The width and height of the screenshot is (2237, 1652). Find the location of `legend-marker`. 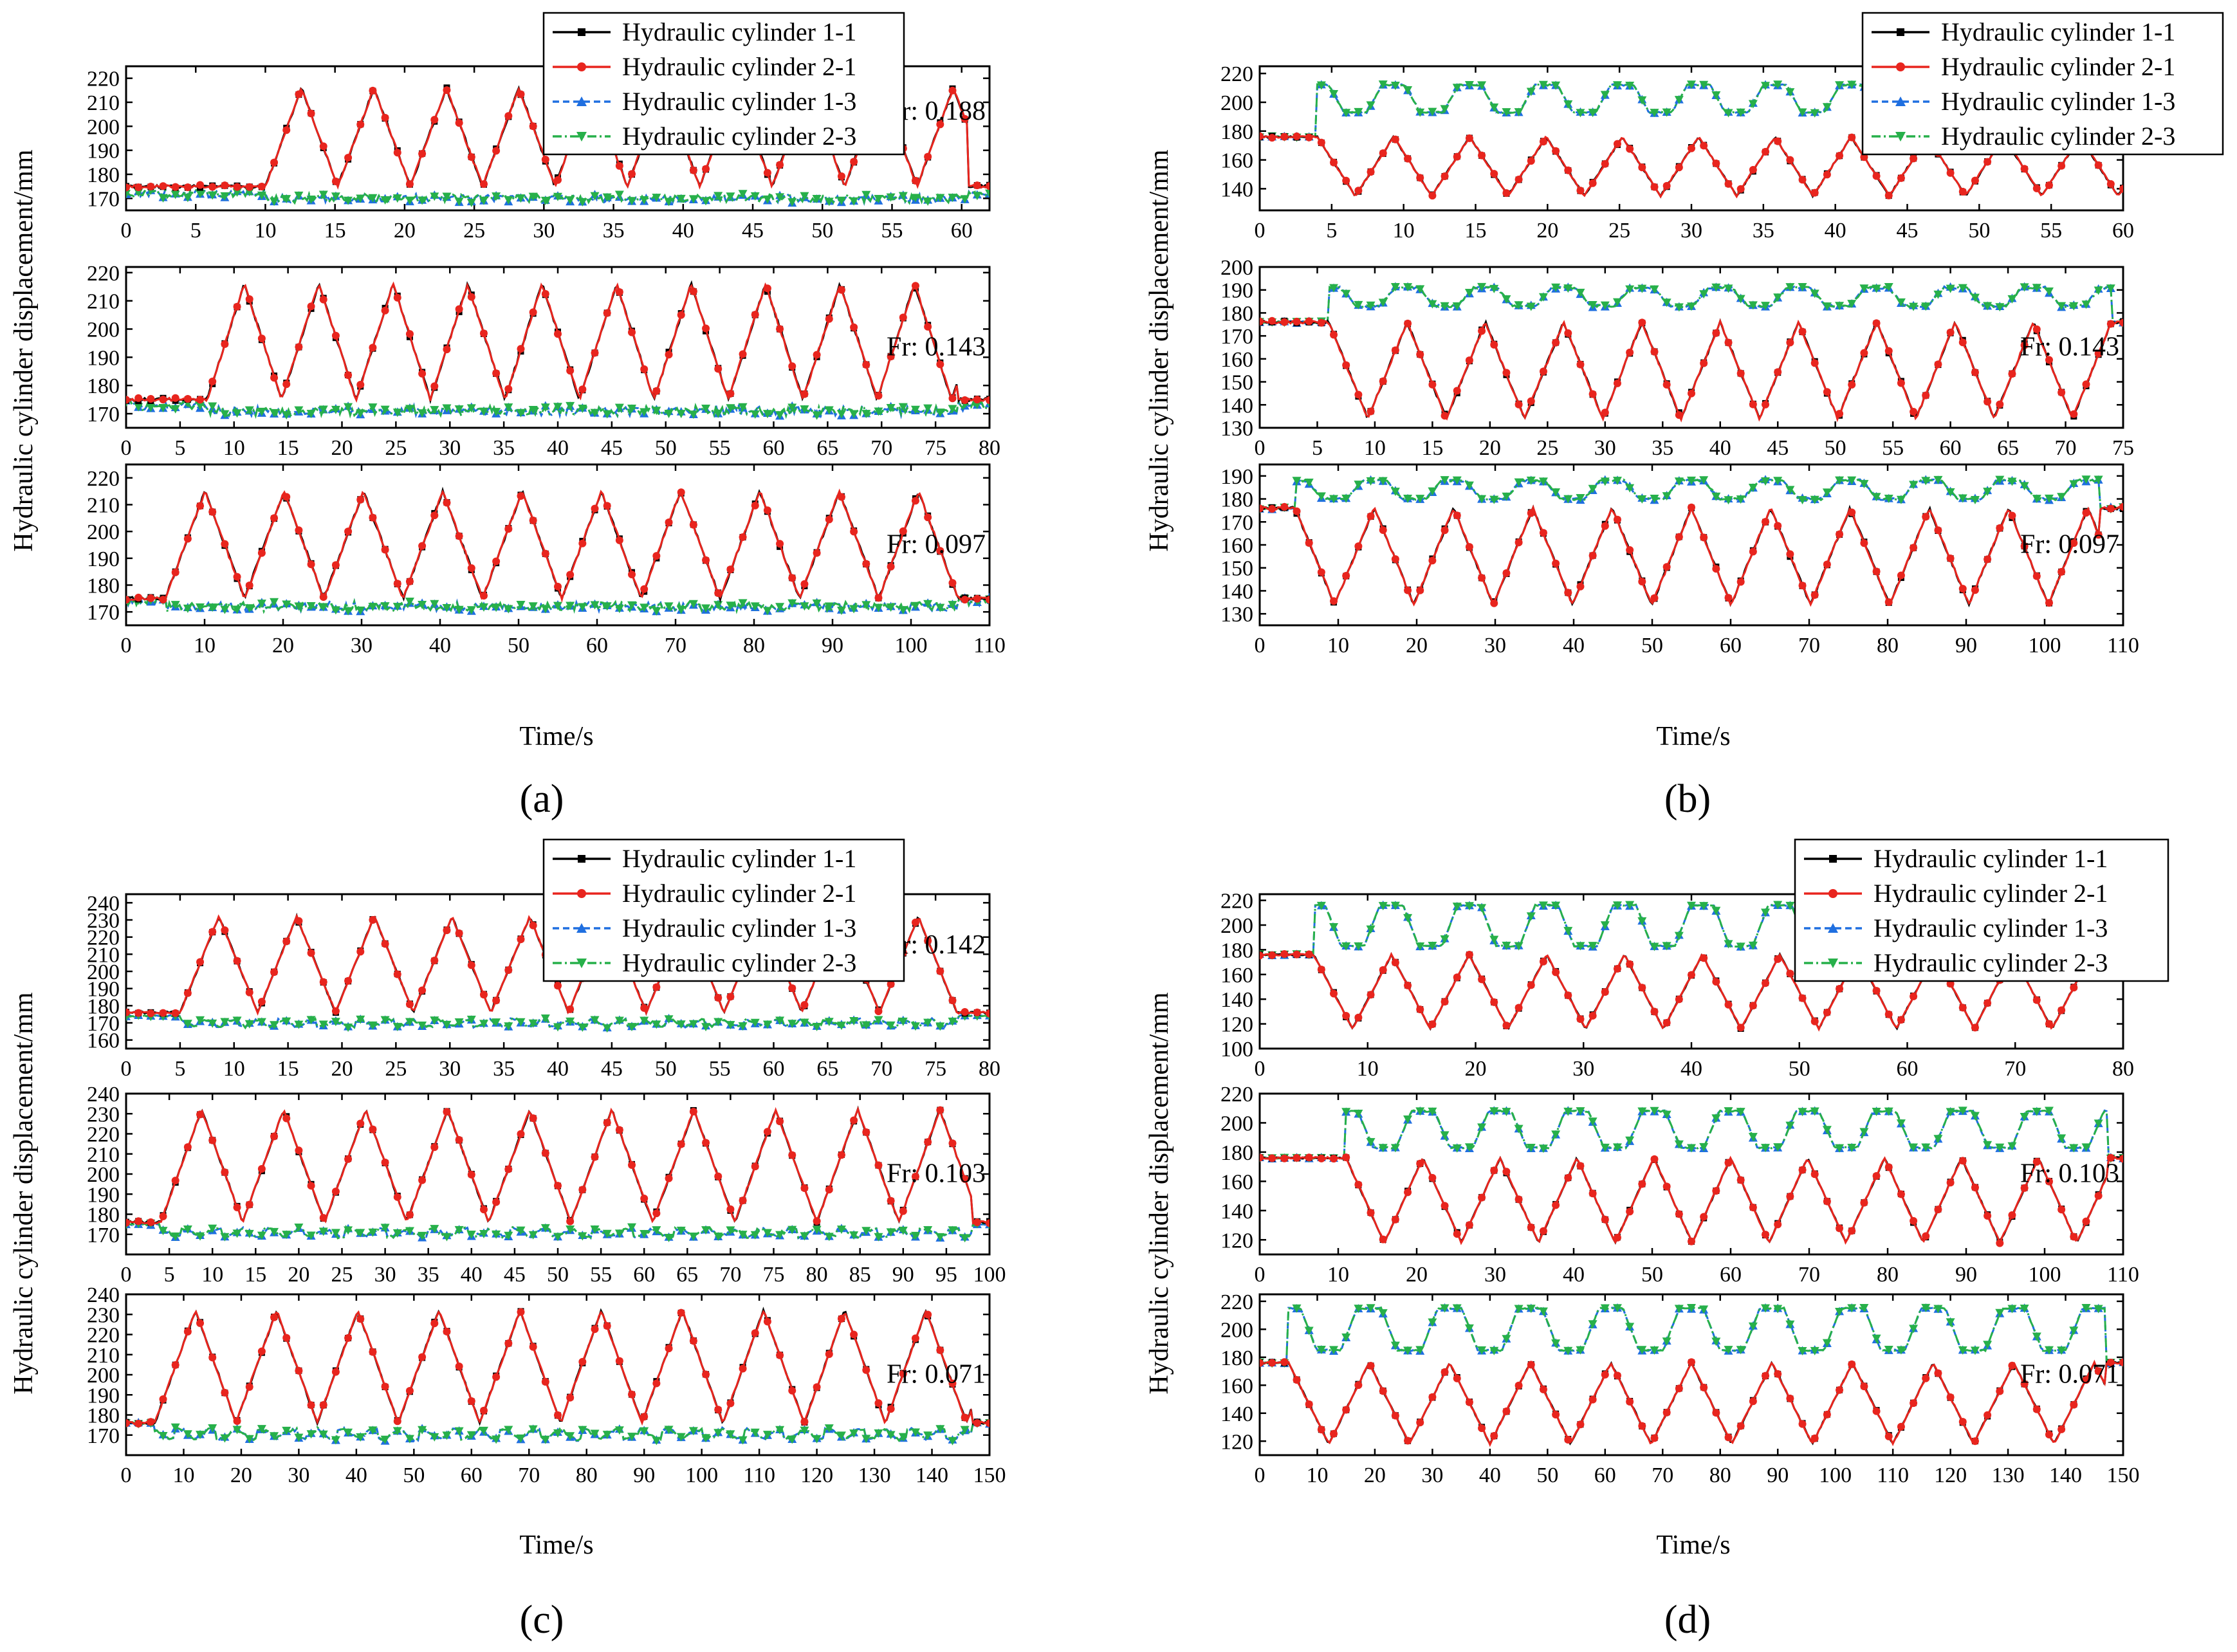

legend-marker is located at coordinates (581, 66).